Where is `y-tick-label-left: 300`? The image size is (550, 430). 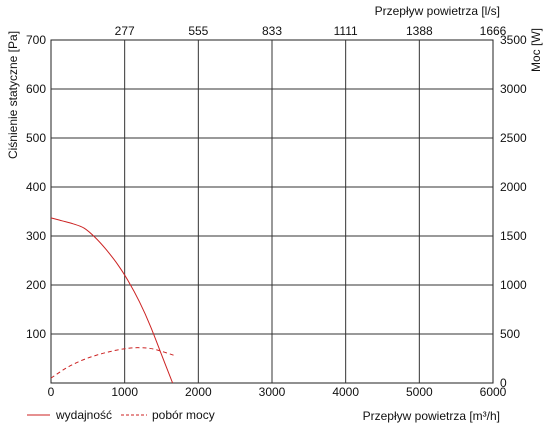
y-tick-label-left: 300 is located at coordinates (36, 236).